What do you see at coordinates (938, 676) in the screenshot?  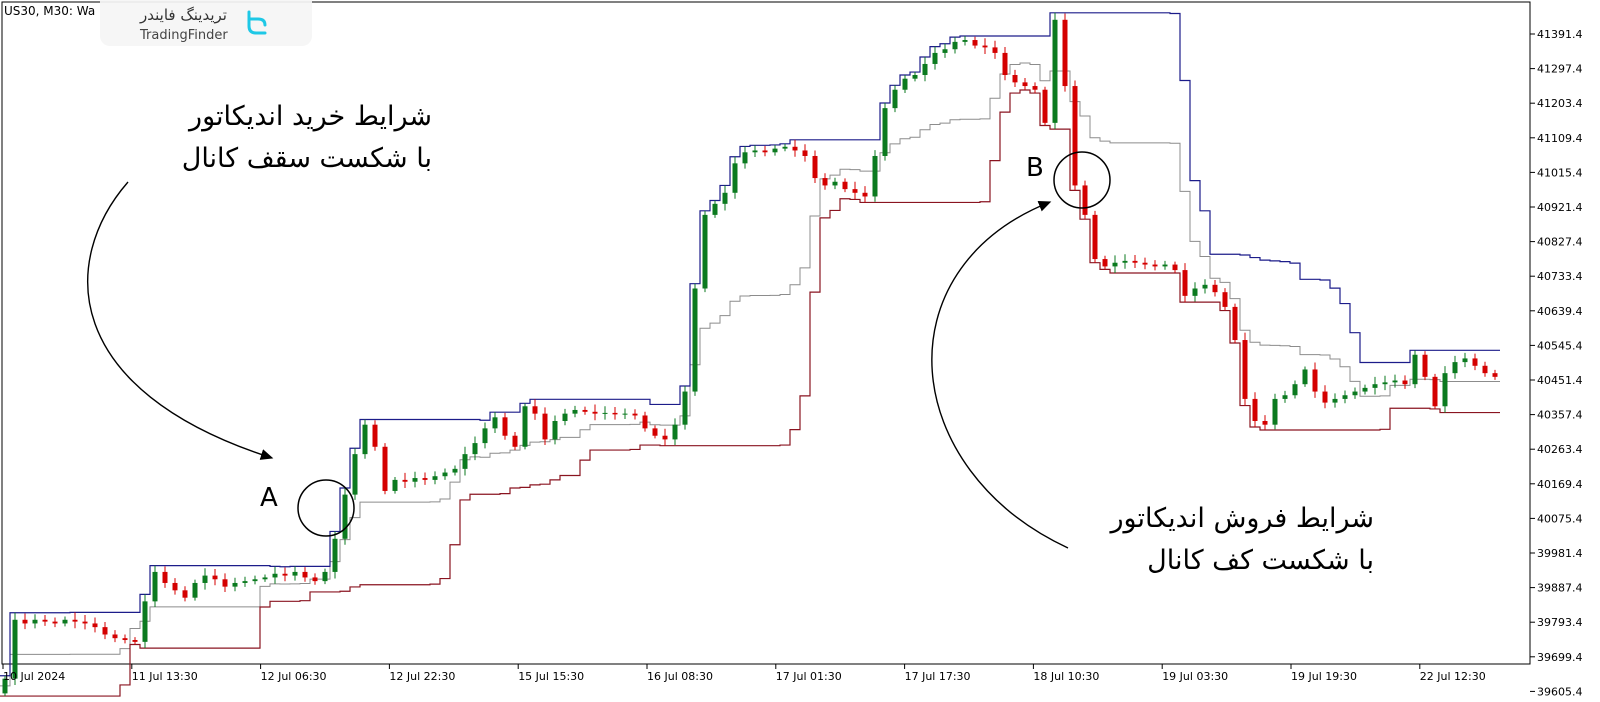 I see `x-tick-label: 17 Jul 17:30` at bounding box center [938, 676].